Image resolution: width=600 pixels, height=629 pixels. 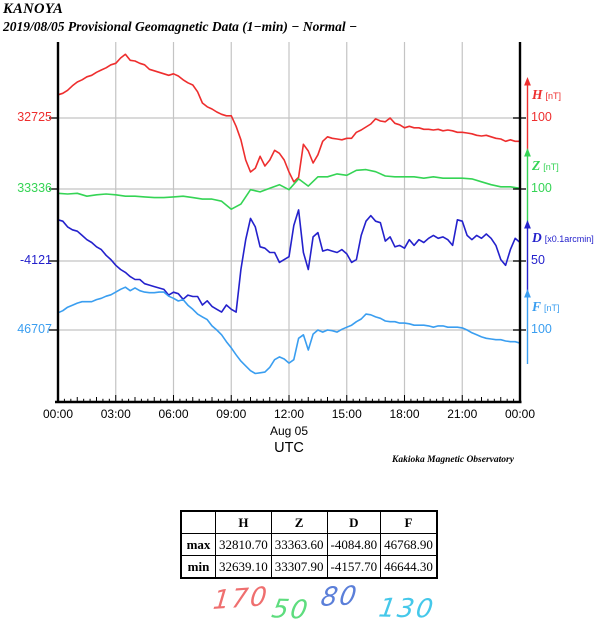 I want to click on left-axis-value-H: 32725, so click(x=34, y=117).